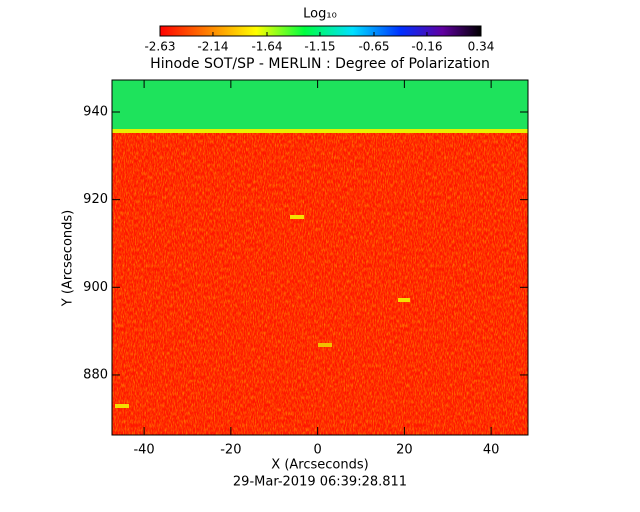 This screenshot has width=640, height=512. What do you see at coordinates (491, 450) in the screenshot?
I see `x-tick-label: 40` at bounding box center [491, 450].